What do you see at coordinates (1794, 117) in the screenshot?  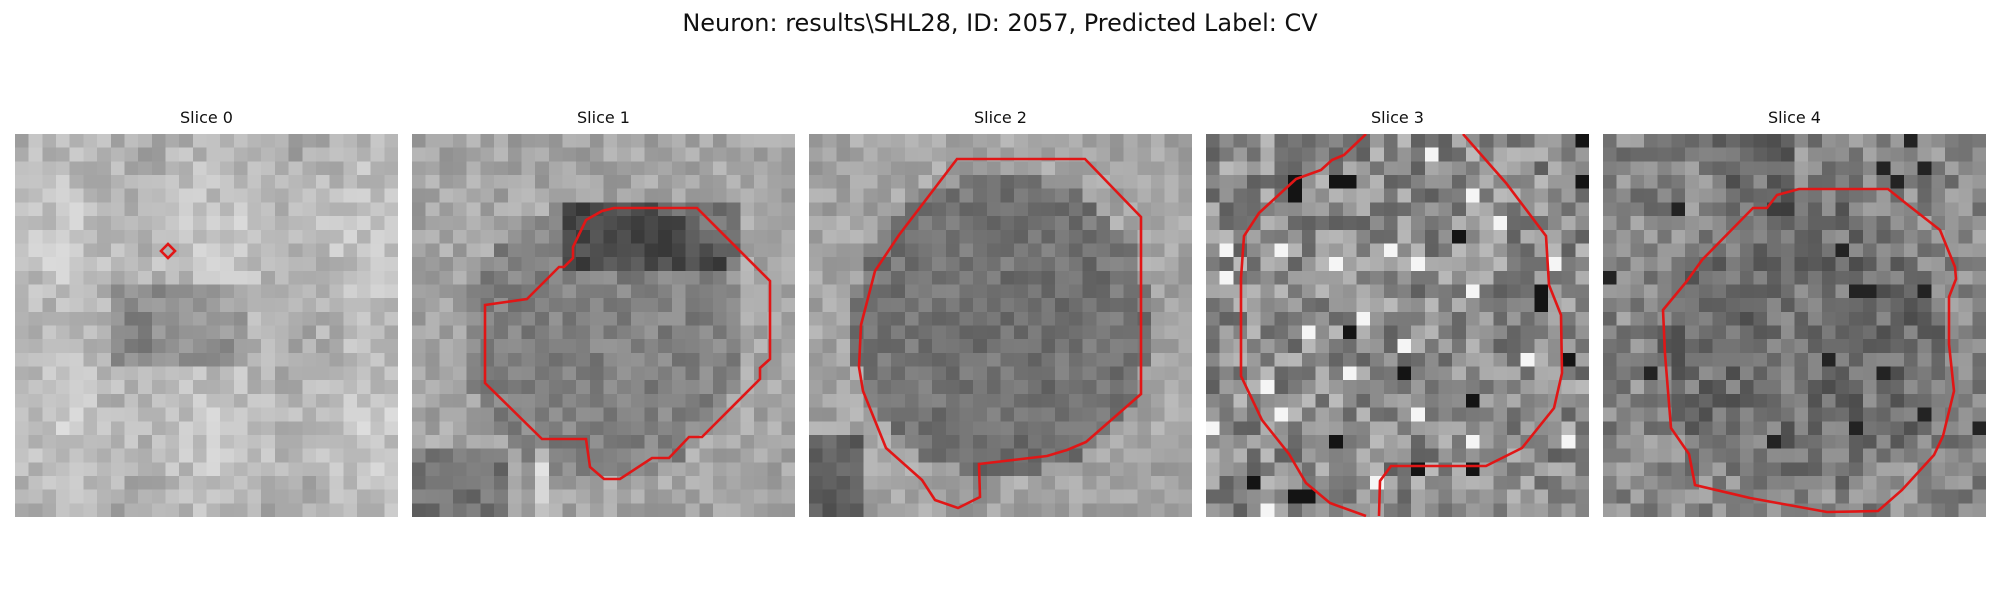 I see `slice-title: Slice 4` at bounding box center [1794, 117].